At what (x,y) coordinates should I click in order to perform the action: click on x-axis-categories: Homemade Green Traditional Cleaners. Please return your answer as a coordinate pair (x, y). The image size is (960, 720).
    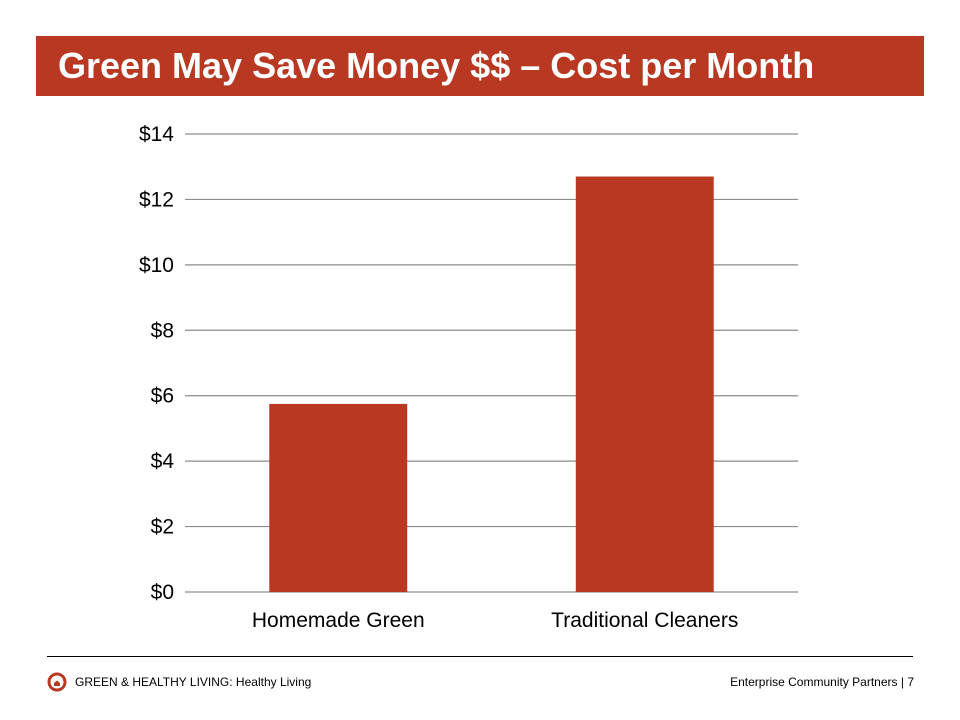
    Looking at the image, I should click on (495, 620).